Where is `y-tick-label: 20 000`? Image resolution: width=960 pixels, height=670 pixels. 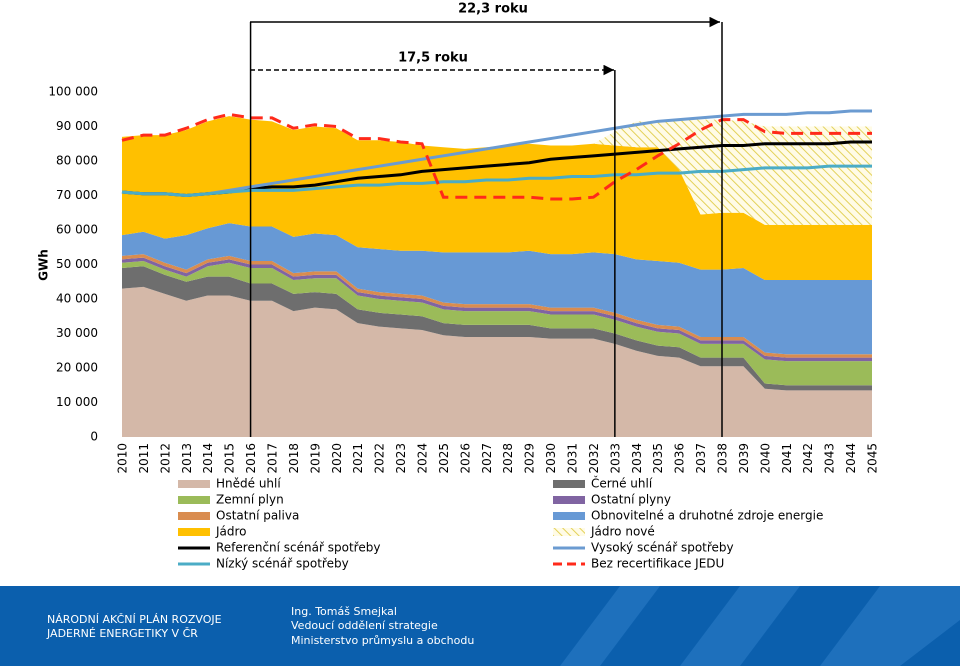
y-tick-label: 20 000 is located at coordinates (77, 368).